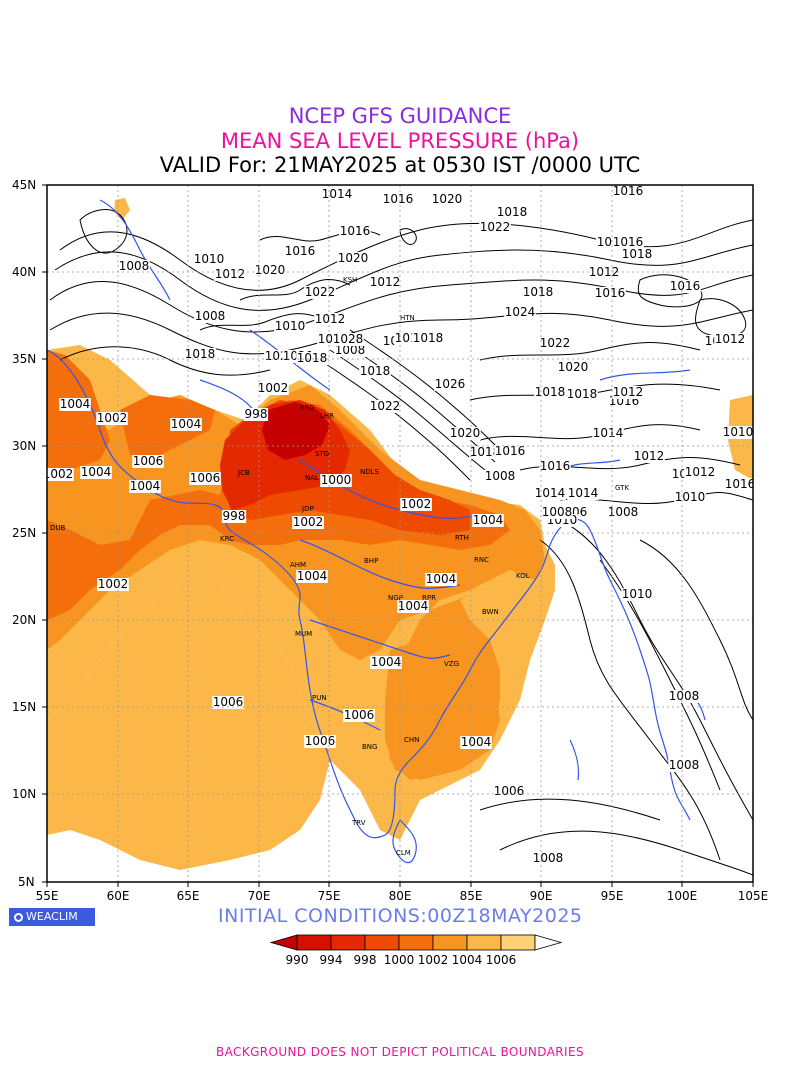  Describe the element at coordinates (307, 509) in the screenshot. I see `city-label: JDP` at that location.